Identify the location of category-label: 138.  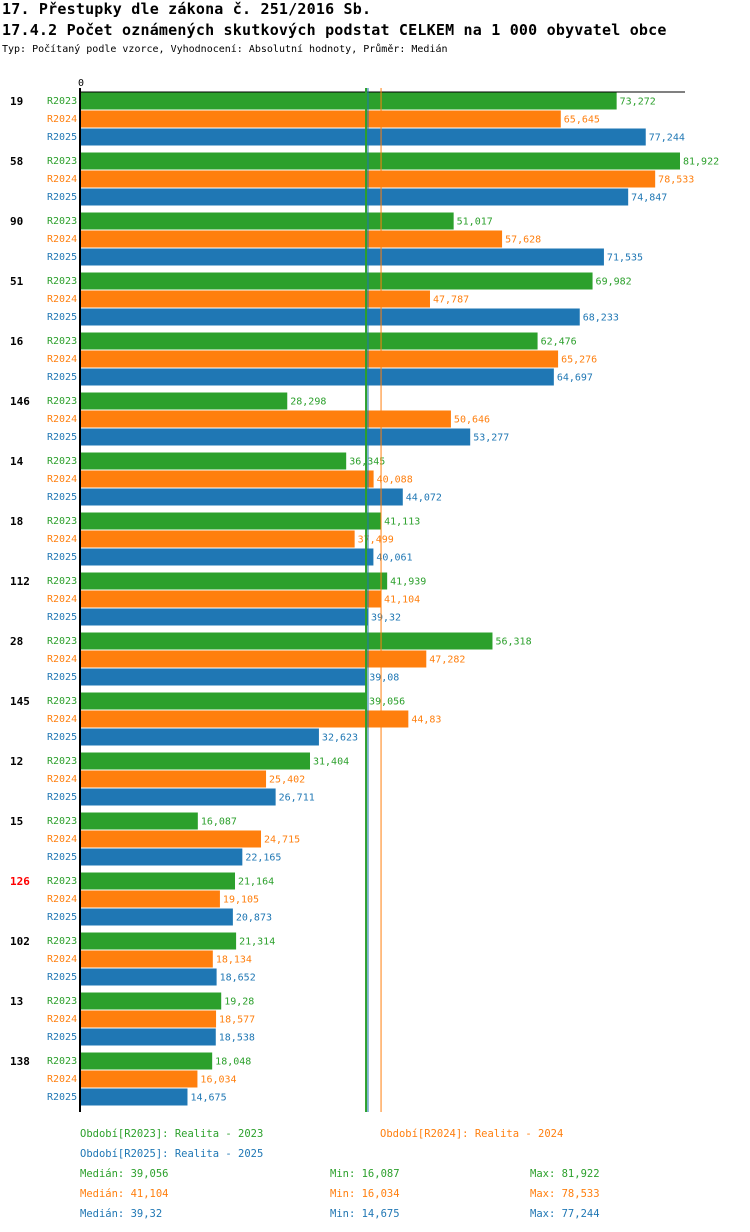
(20, 1061).